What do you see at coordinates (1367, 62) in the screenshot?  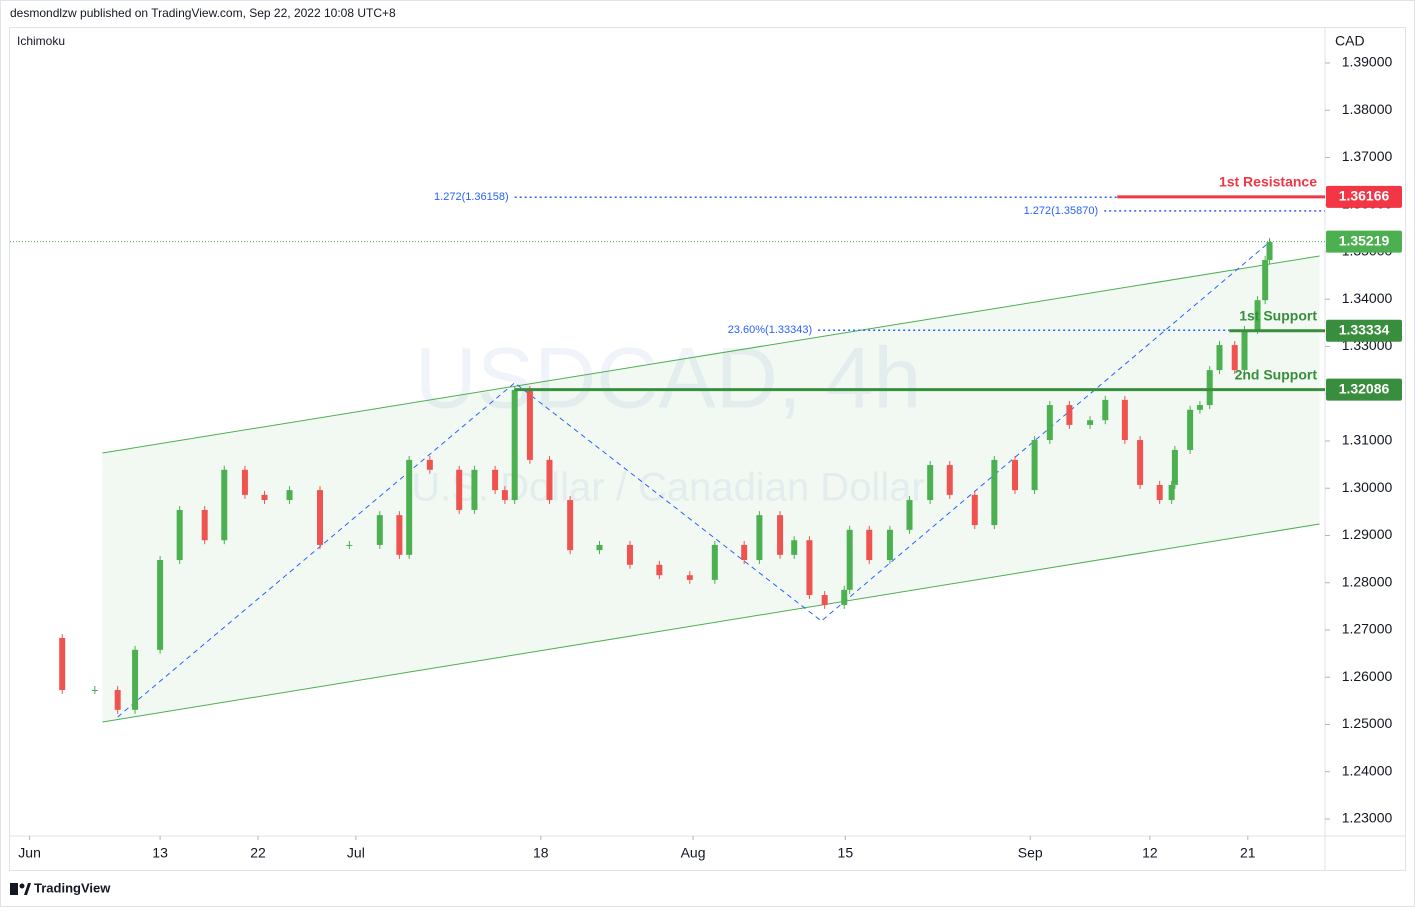 I see `y-tick-label: 1.39000` at bounding box center [1367, 62].